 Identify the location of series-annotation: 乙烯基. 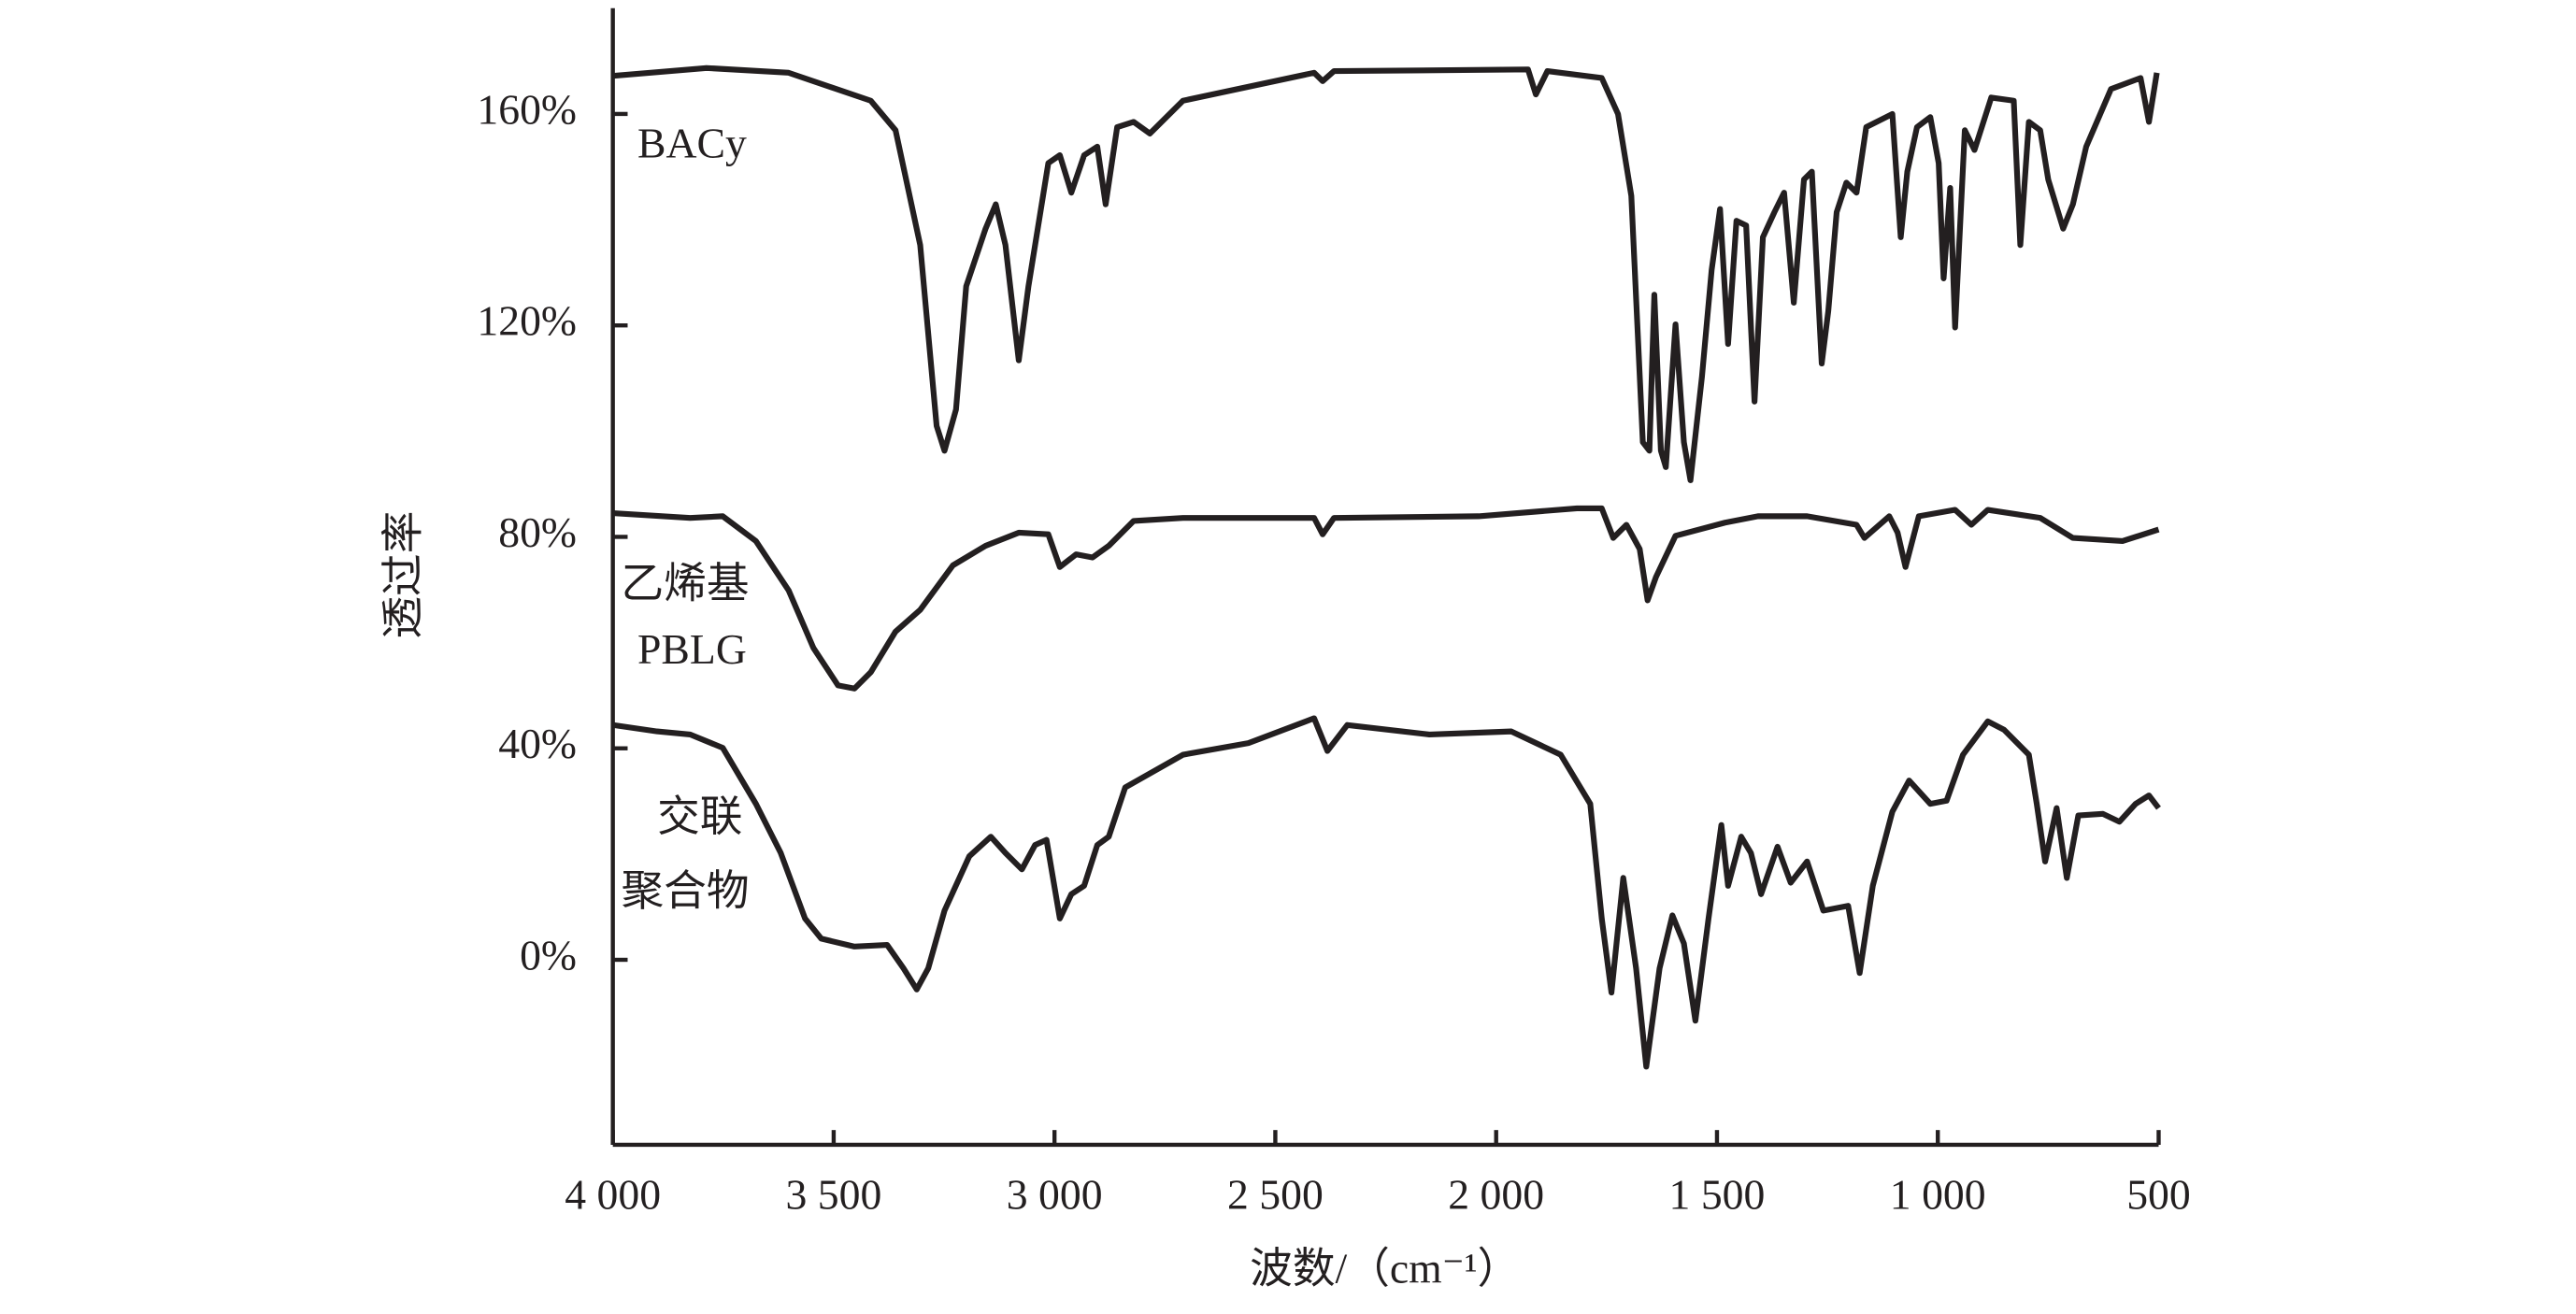
(685, 583).